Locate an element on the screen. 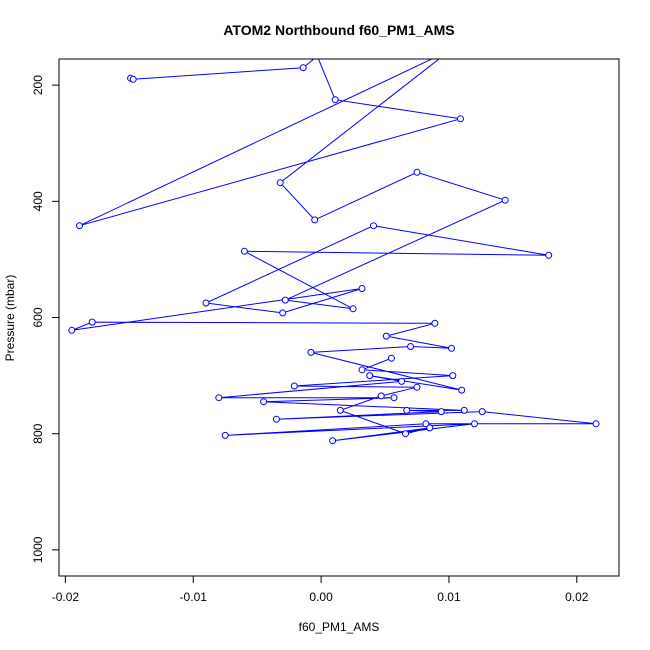 Image resolution: width=650 pixels, height=650 pixels. y-axis-title: Pressure (mbar) is located at coordinates (10, 318).